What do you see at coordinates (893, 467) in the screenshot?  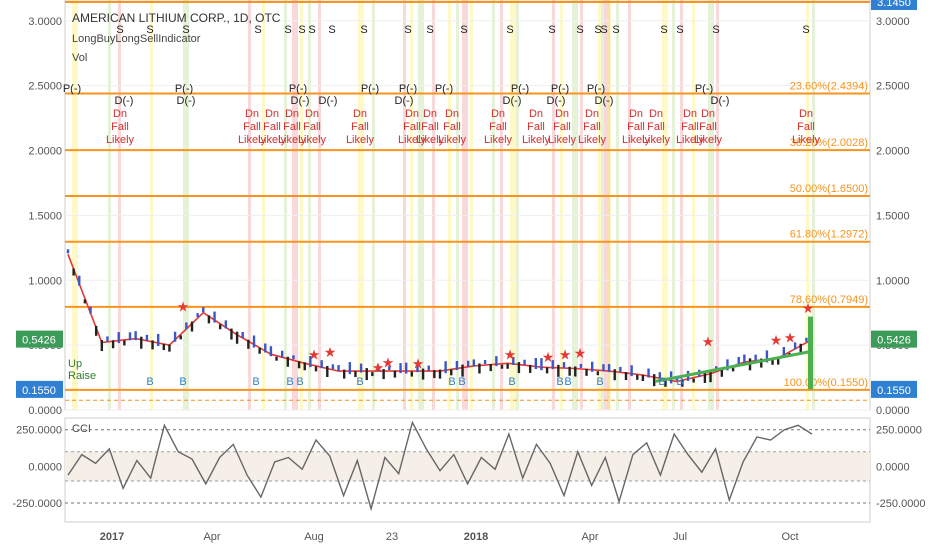 I see `cci-y-tick-right: 0.0000` at bounding box center [893, 467].